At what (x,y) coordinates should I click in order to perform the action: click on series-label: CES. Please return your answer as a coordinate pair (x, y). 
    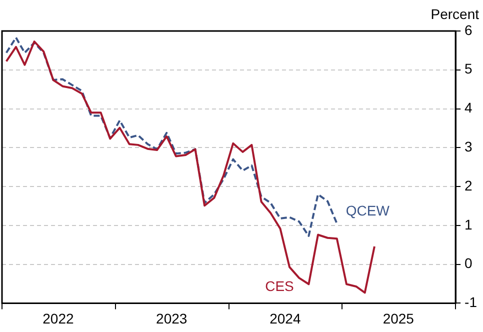
    Looking at the image, I should click on (279, 286).